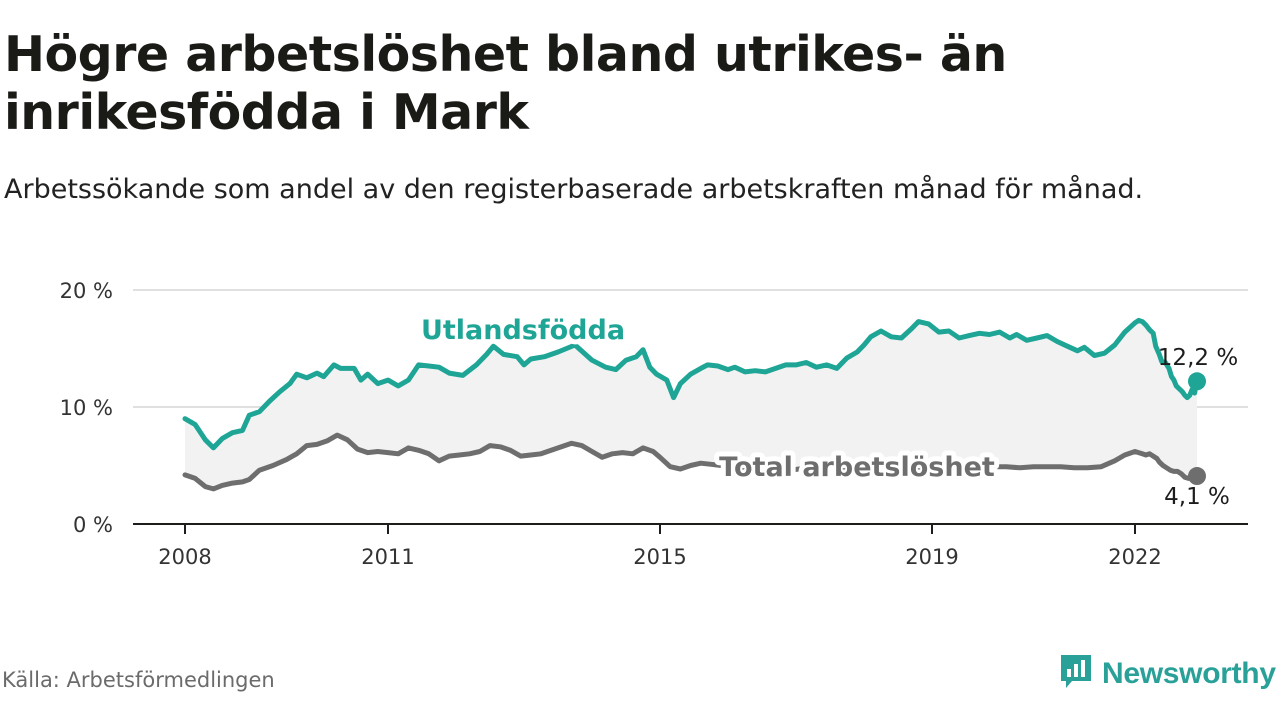 The height and width of the screenshot is (720, 1280). What do you see at coordinates (387, 557) in the screenshot?
I see `x-tick-label: 2011` at bounding box center [387, 557].